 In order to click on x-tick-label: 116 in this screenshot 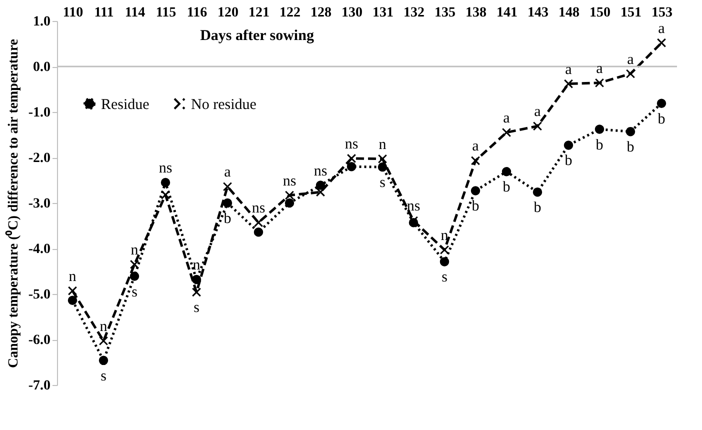, I will do `click(197, 13)`.